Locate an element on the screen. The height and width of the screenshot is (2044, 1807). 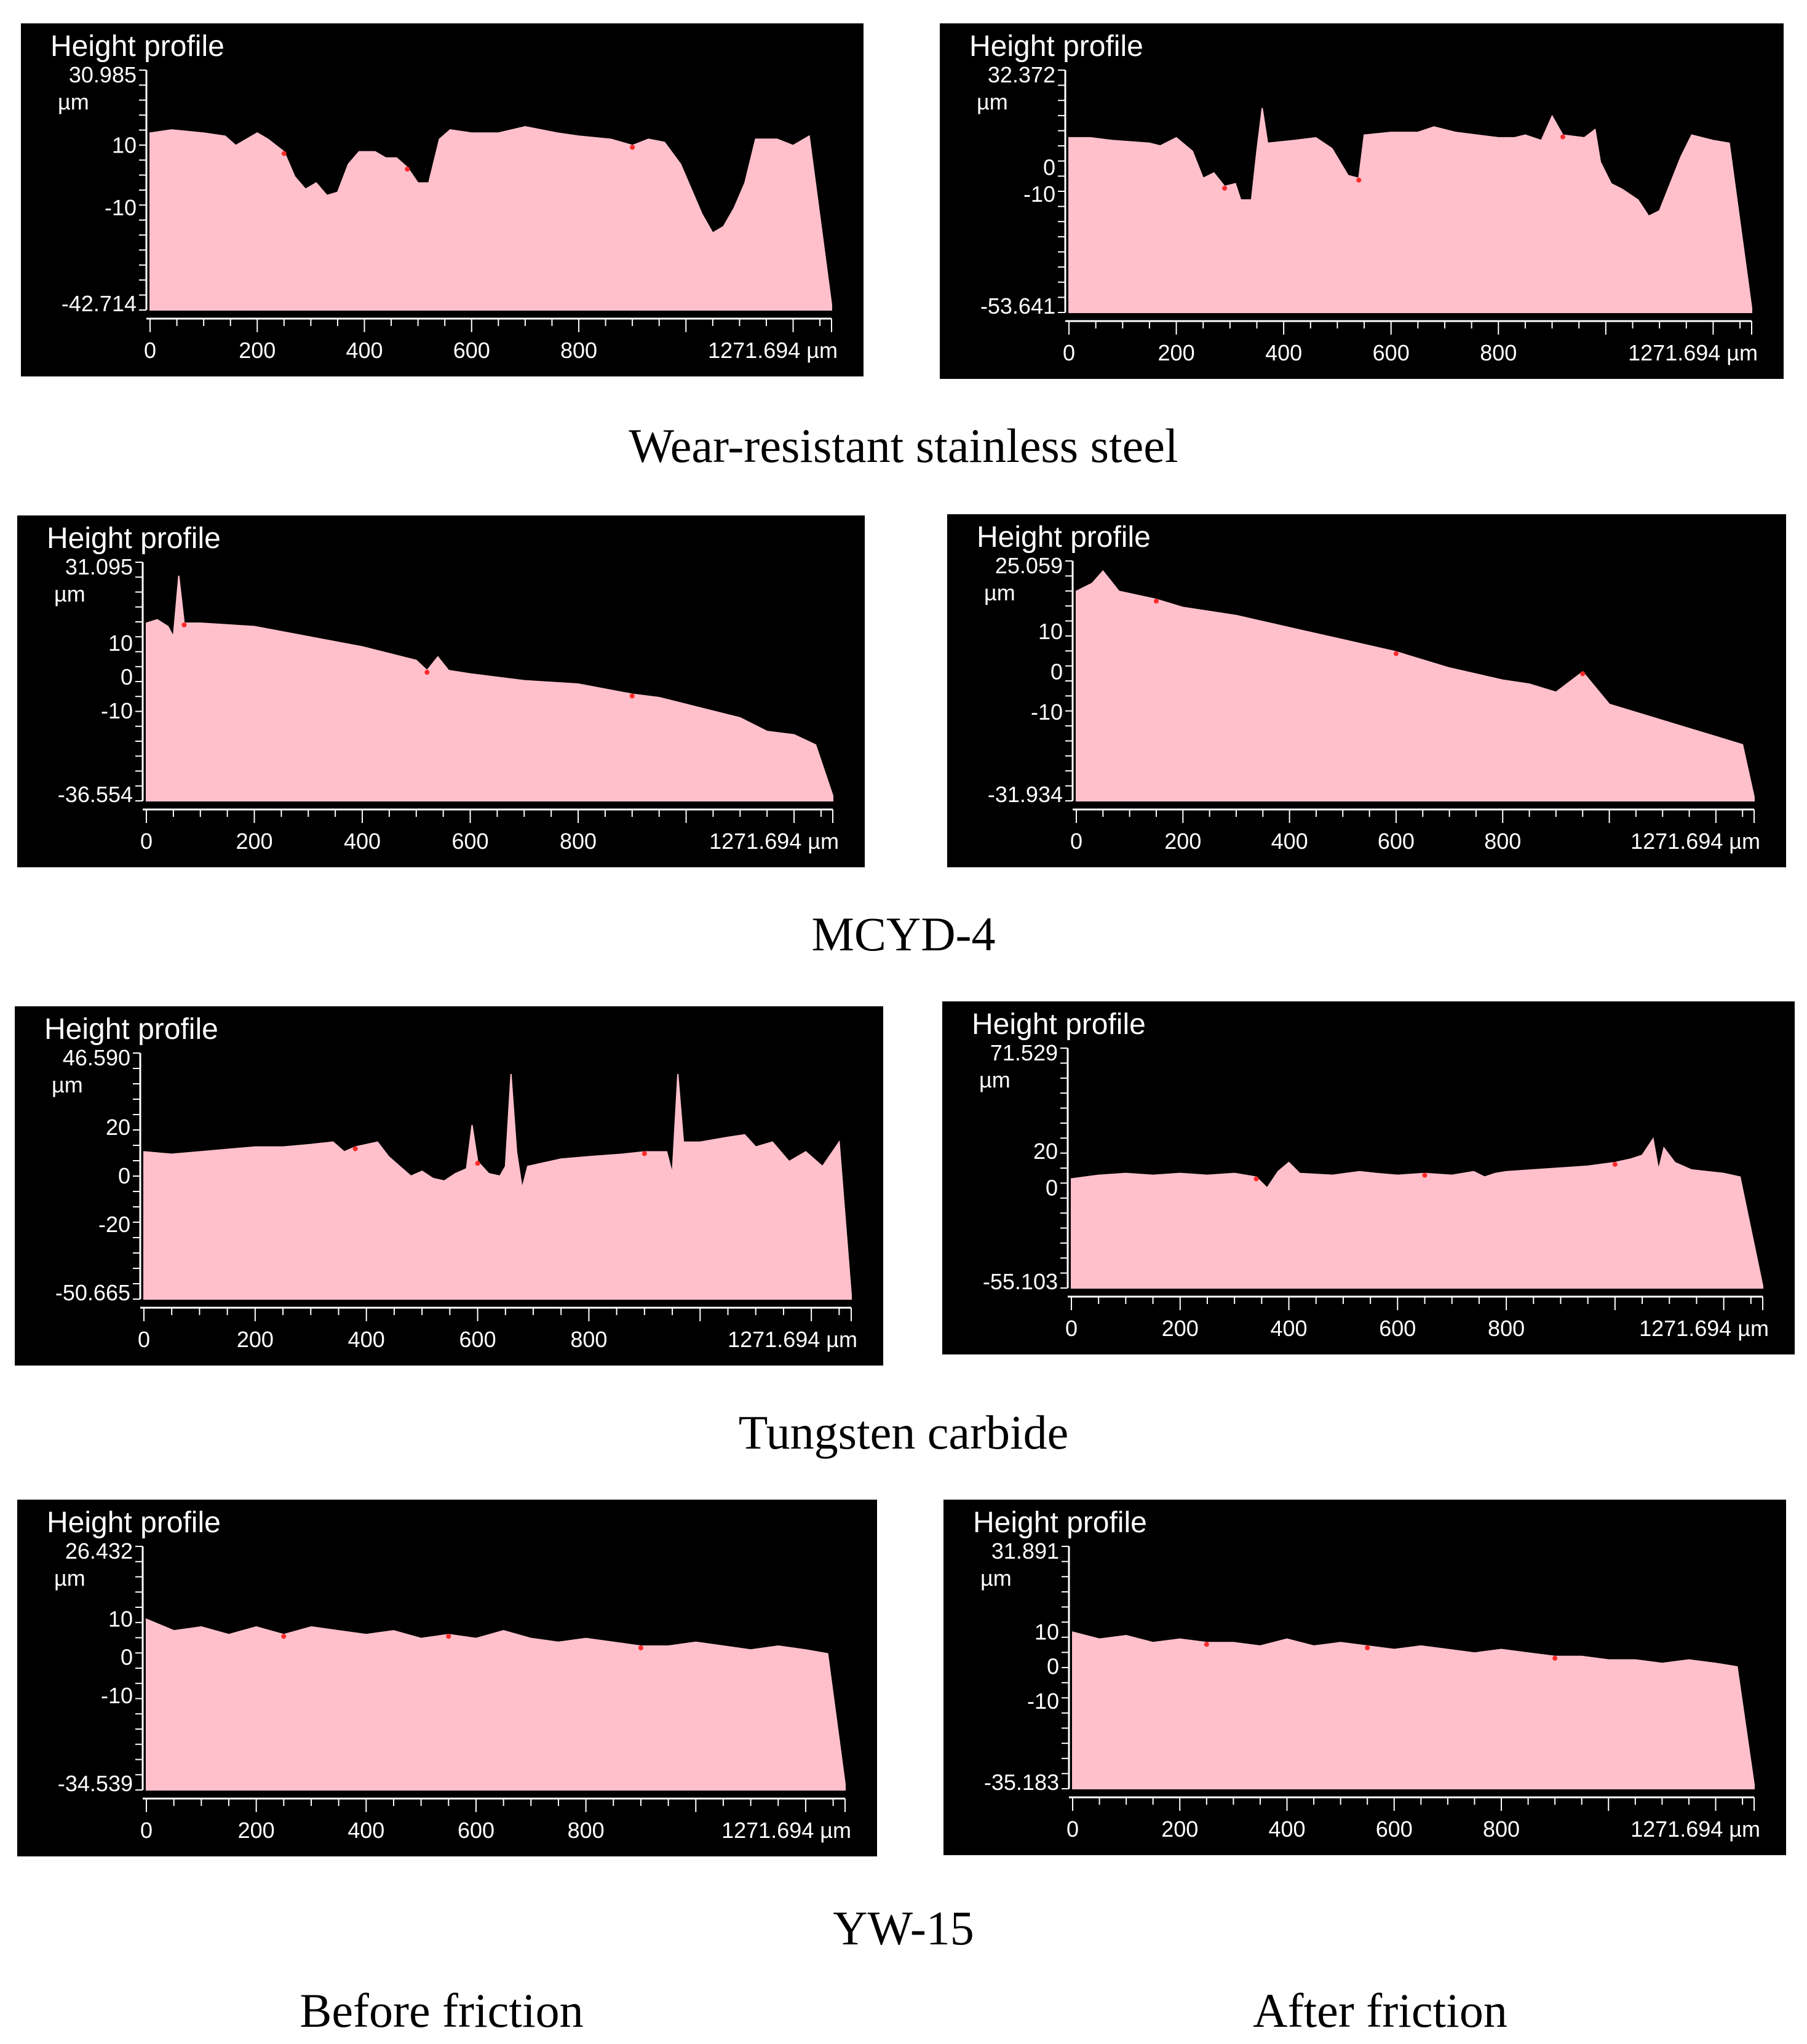
y-min-label: -31.934 is located at coordinates (1025, 794).